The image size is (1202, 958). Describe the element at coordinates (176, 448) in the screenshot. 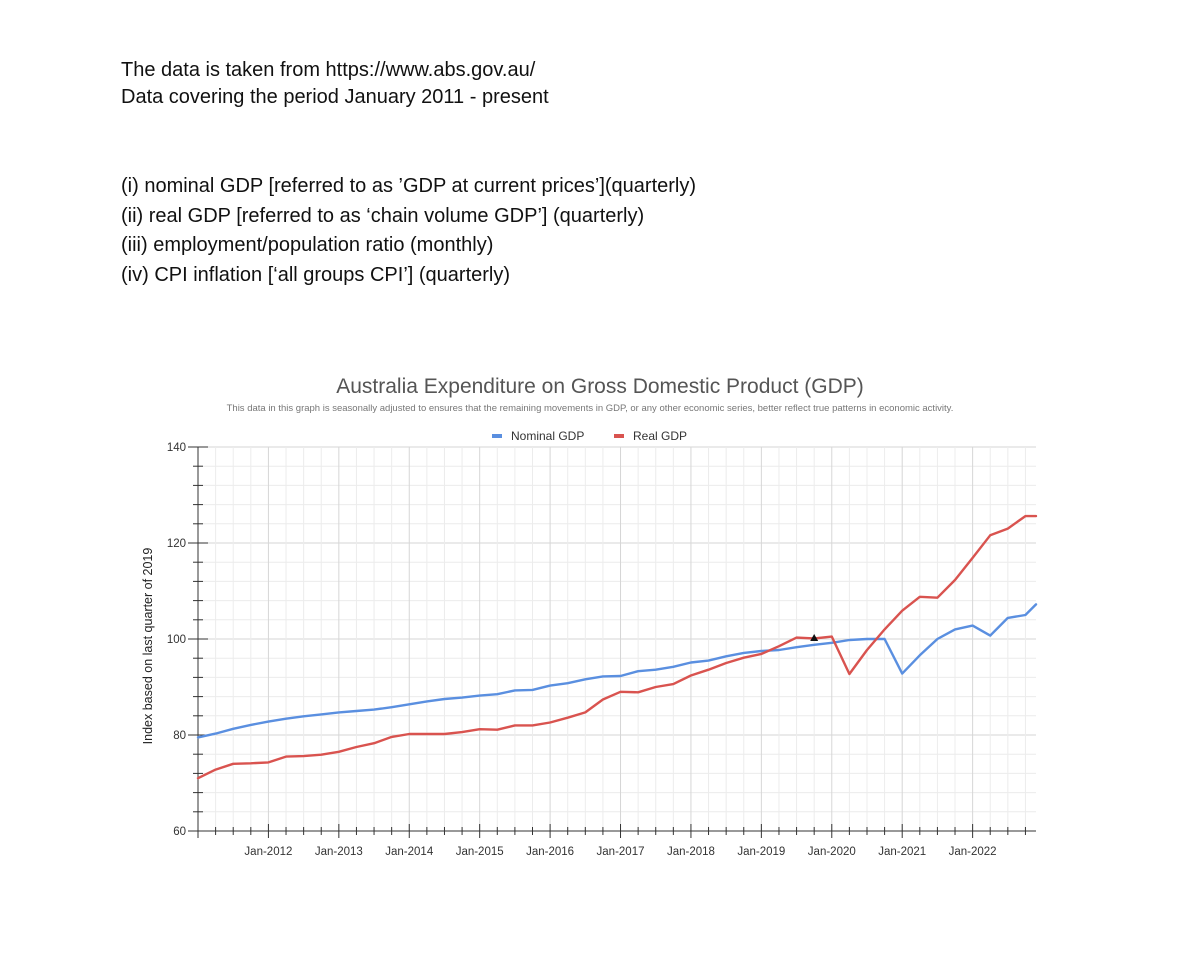

I see `y-tick-label: 140` at that location.